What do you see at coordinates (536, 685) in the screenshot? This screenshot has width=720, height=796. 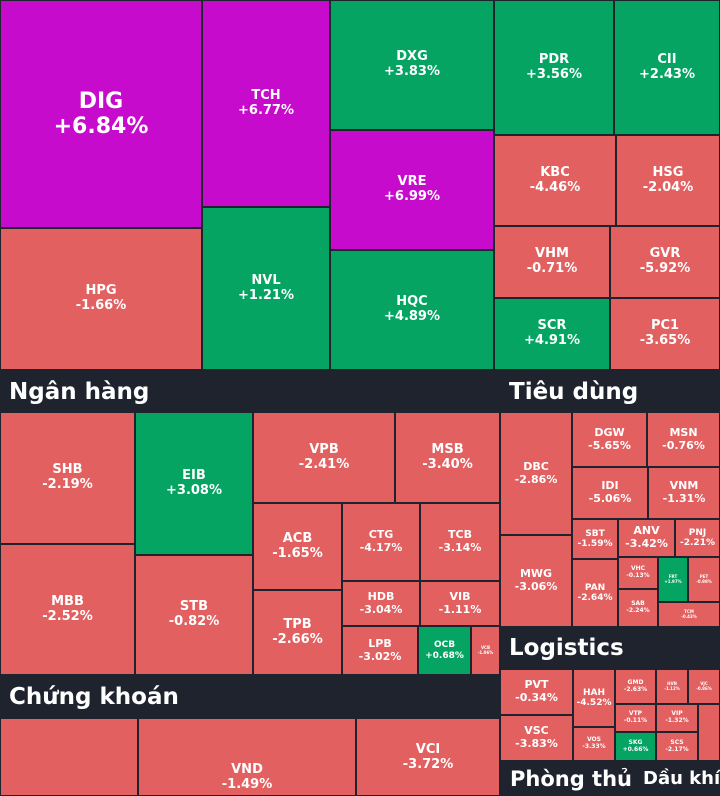 I see `tile-symbol: PVT` at bounding box center [536, 685].